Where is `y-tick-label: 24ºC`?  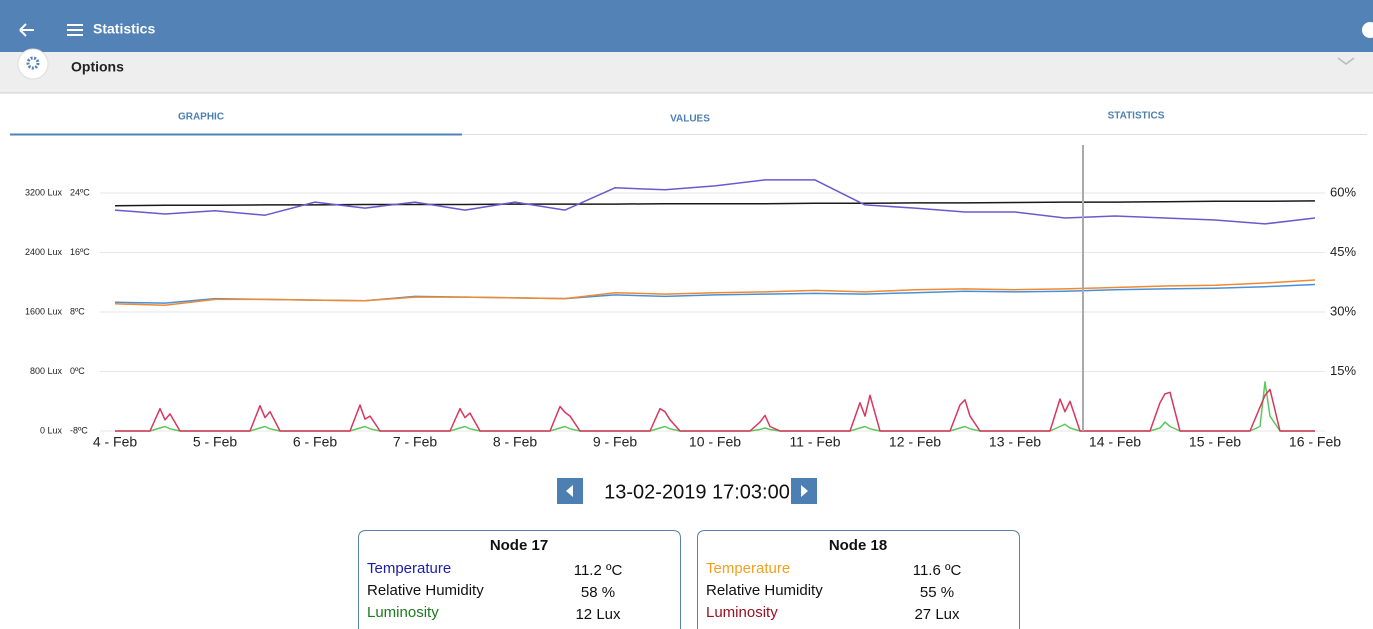
y-tick-label: 24ºC is located at coordinates (80, 192).